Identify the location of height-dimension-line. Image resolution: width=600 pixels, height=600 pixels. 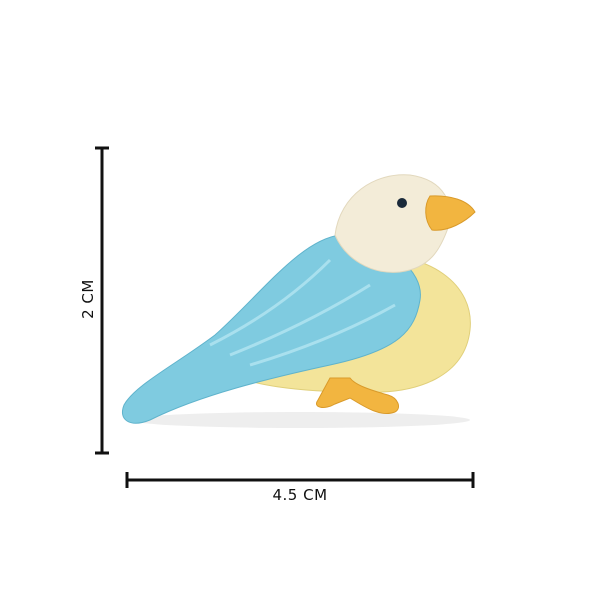
(102, 300).